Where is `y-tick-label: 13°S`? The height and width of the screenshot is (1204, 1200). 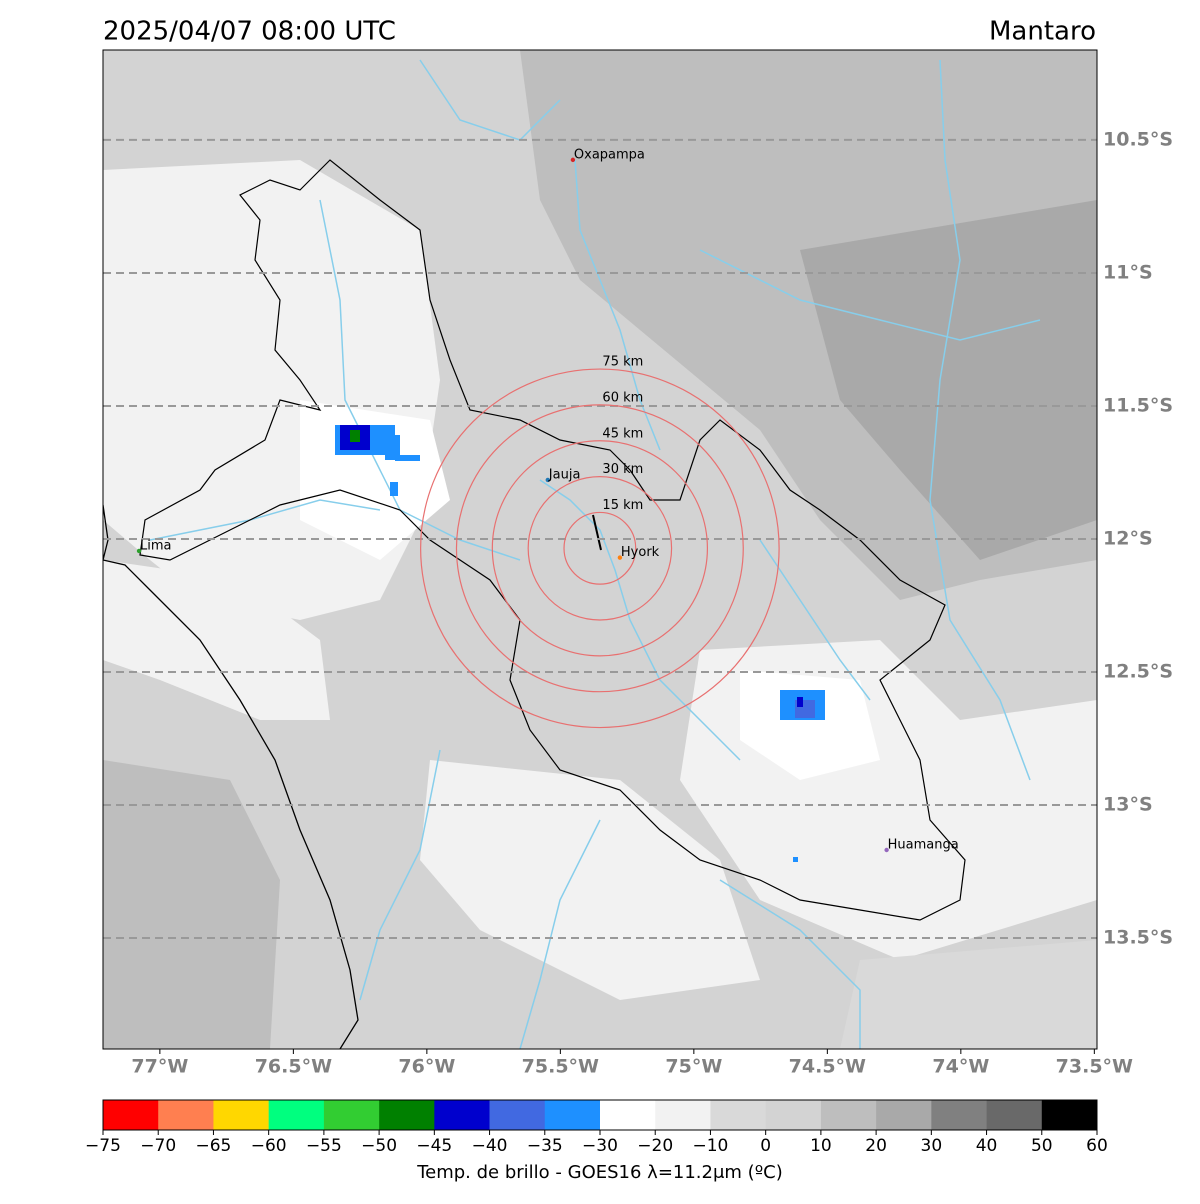 y-tick-label: 13°S is located at coordinates (1128, 805).